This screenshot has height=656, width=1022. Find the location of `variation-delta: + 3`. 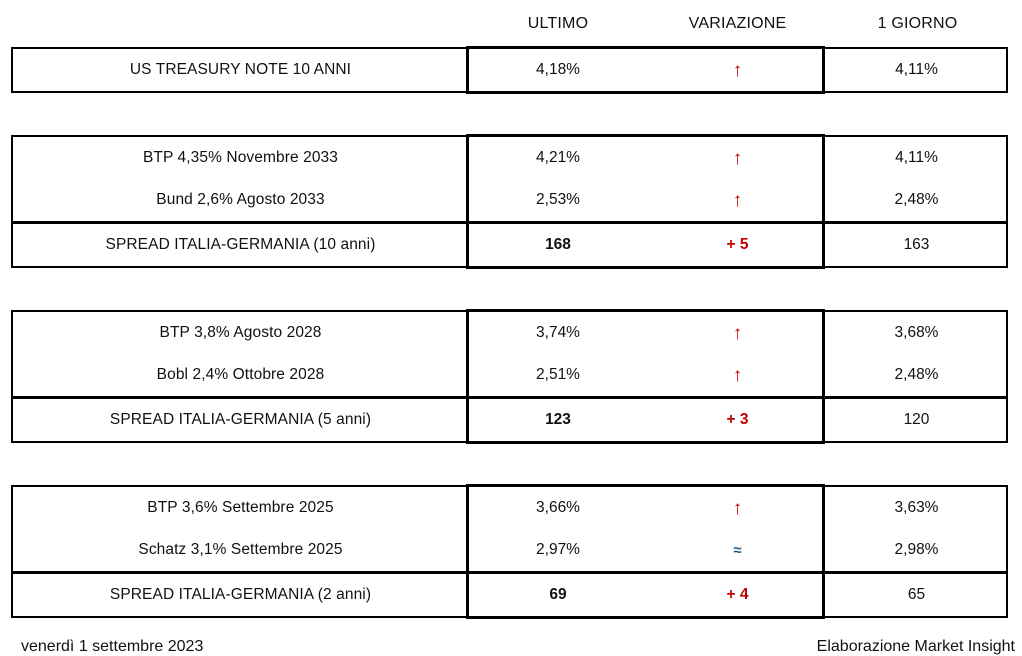

variation-delta: + 3 is located at coordinates (737, 419).